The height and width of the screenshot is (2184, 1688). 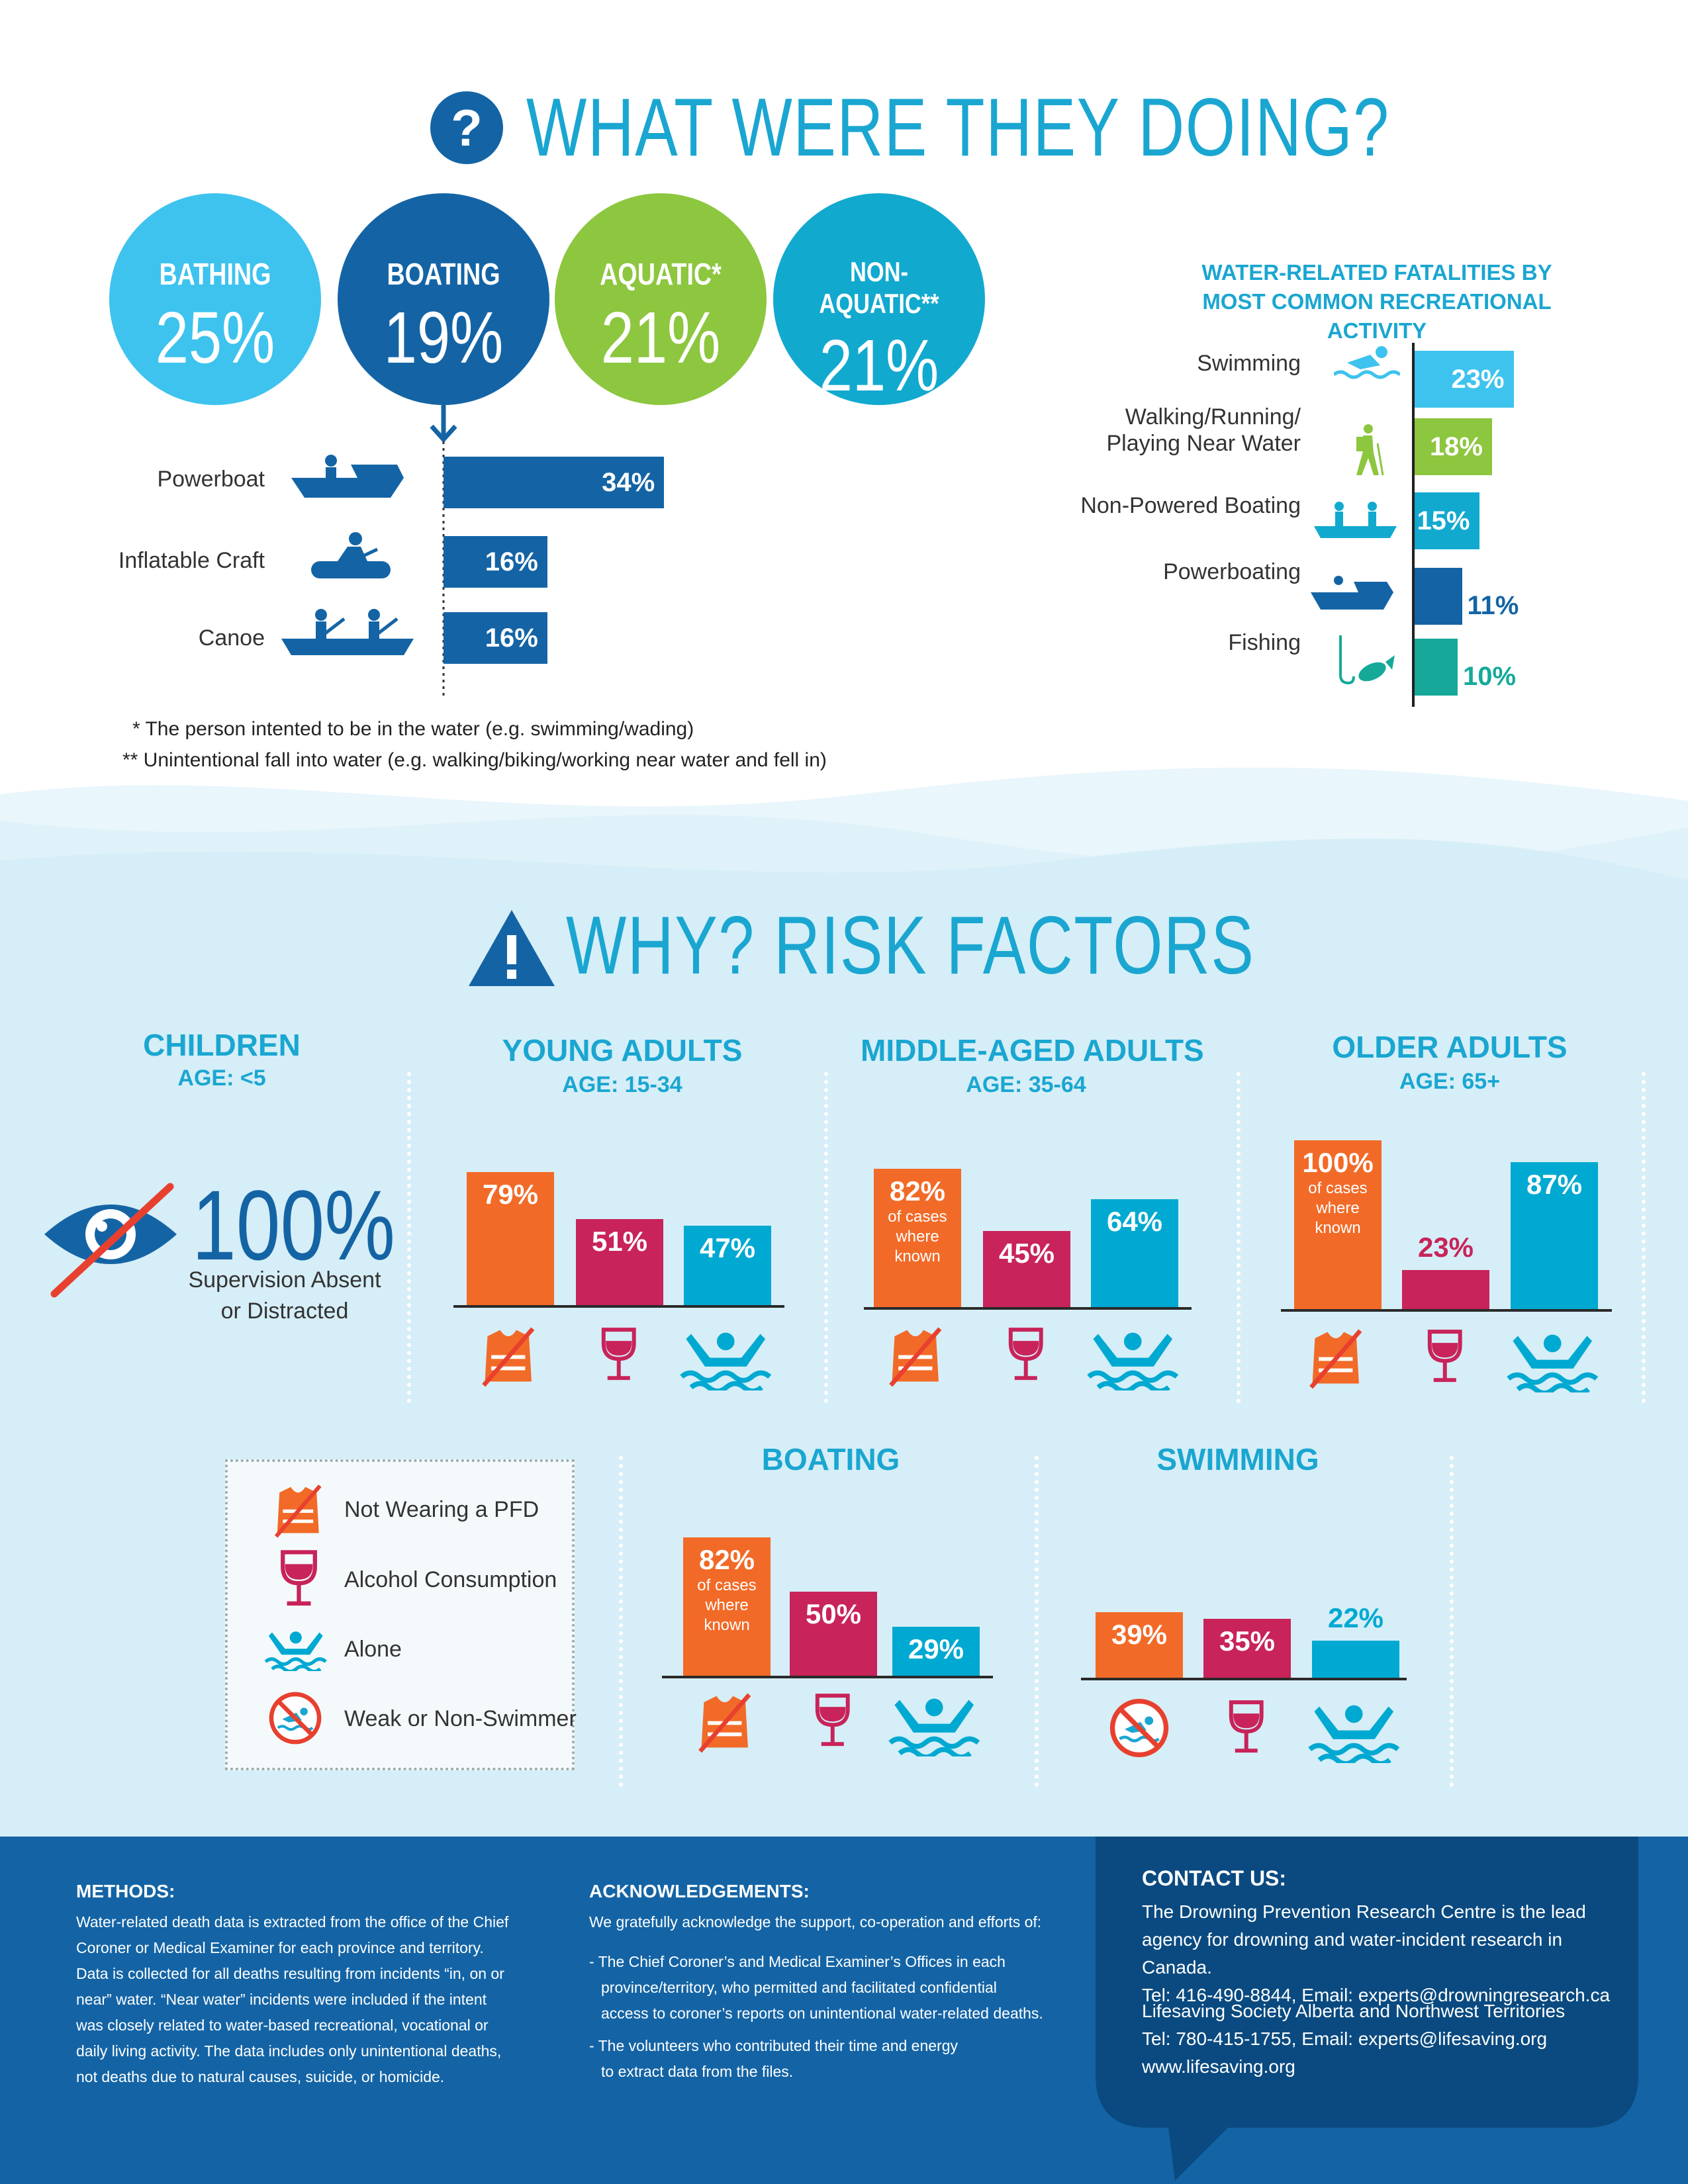 I want to click on hiker-icon, so click(x=1370, y=450).